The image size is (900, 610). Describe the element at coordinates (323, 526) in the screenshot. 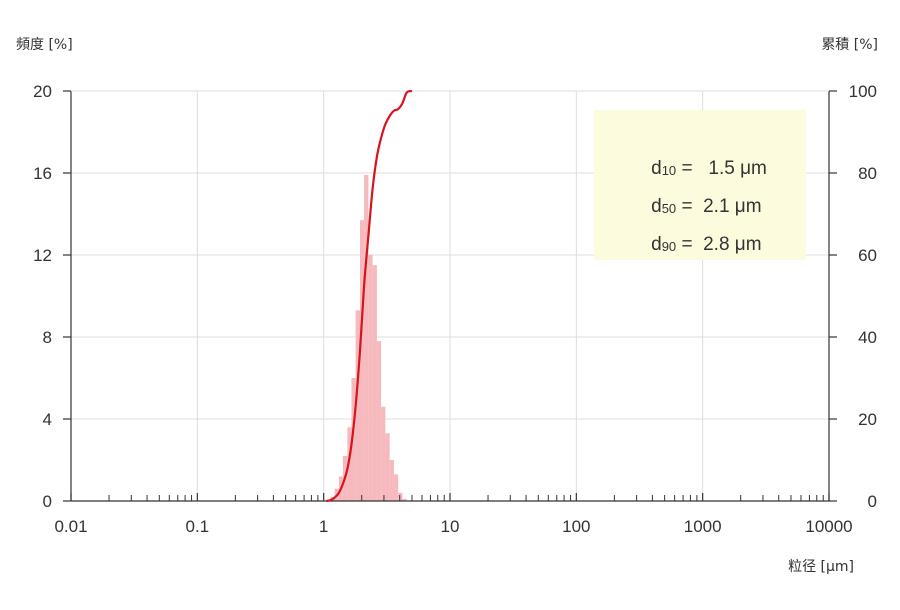

I see `x-tick-label: 1` at that location.